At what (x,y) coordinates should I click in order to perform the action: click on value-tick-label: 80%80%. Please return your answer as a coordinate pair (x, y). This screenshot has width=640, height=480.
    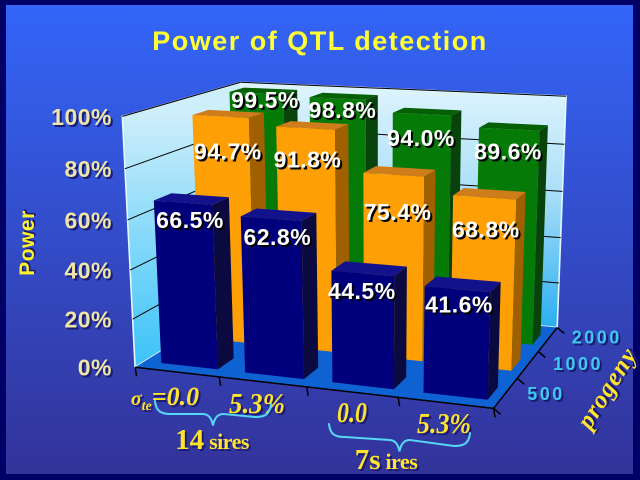
    Looking at the image, I should click on (89, 170).